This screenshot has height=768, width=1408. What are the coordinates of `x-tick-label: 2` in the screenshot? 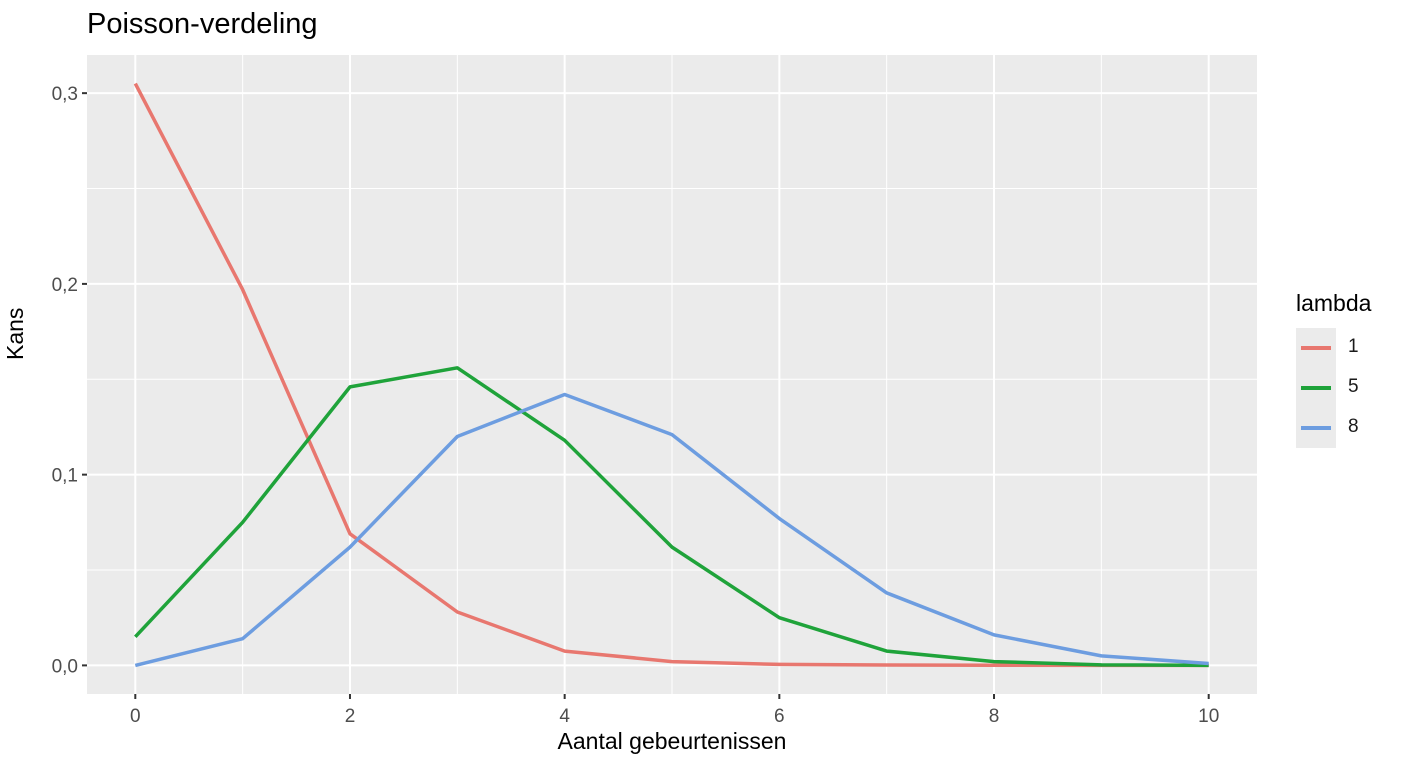 It's located at (350, 716).